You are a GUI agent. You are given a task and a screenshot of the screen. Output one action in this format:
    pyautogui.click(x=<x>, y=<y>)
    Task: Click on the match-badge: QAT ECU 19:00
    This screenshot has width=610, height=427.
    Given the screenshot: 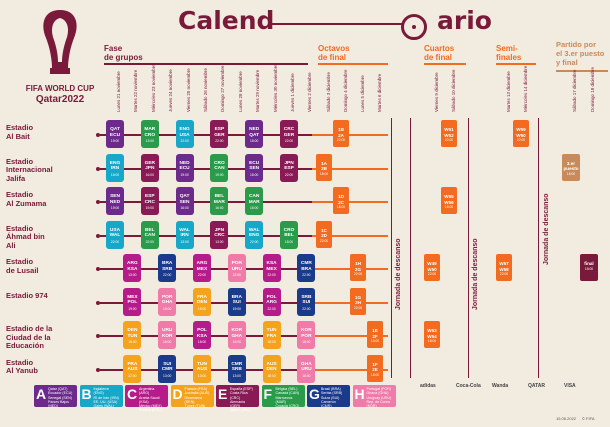 What is the action you would take?
    pyautogui.click(x=115, y=134)
    